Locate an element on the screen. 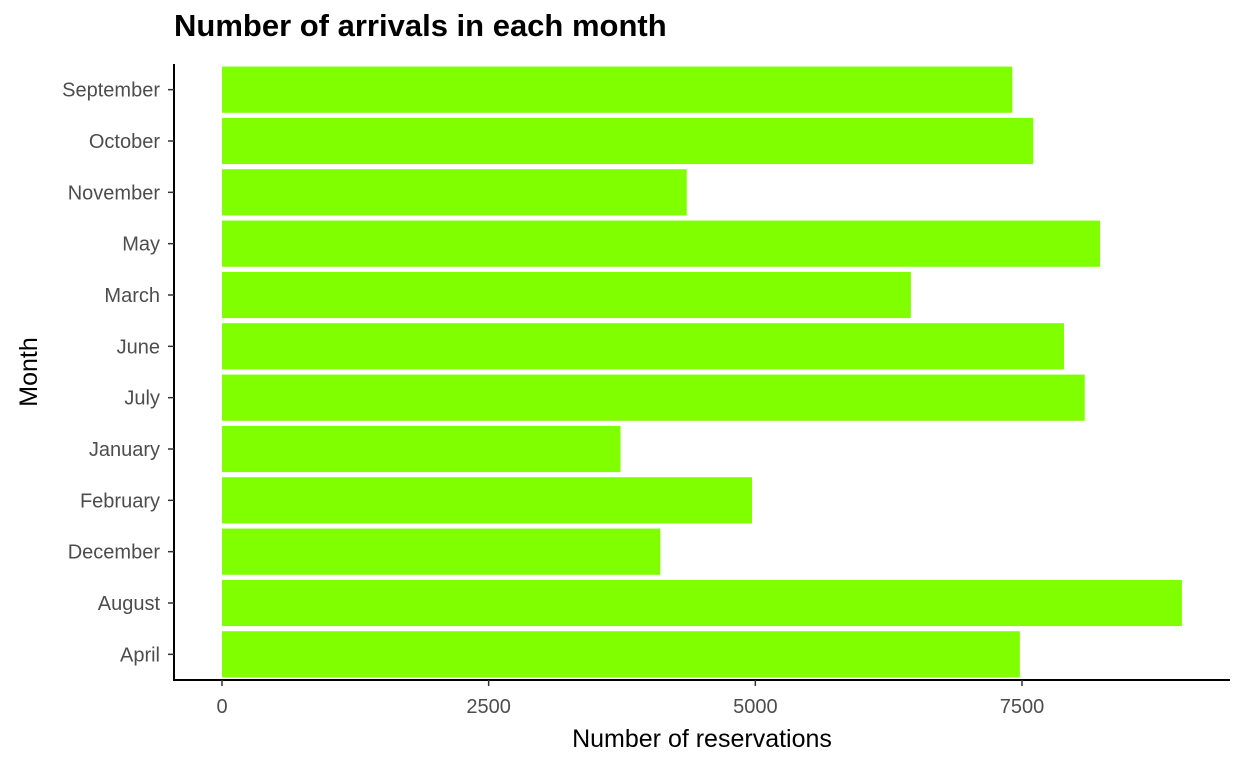 This screenshot has height=768, width=1248. y-tick-label-may: May is located at coordinates (141, 245).